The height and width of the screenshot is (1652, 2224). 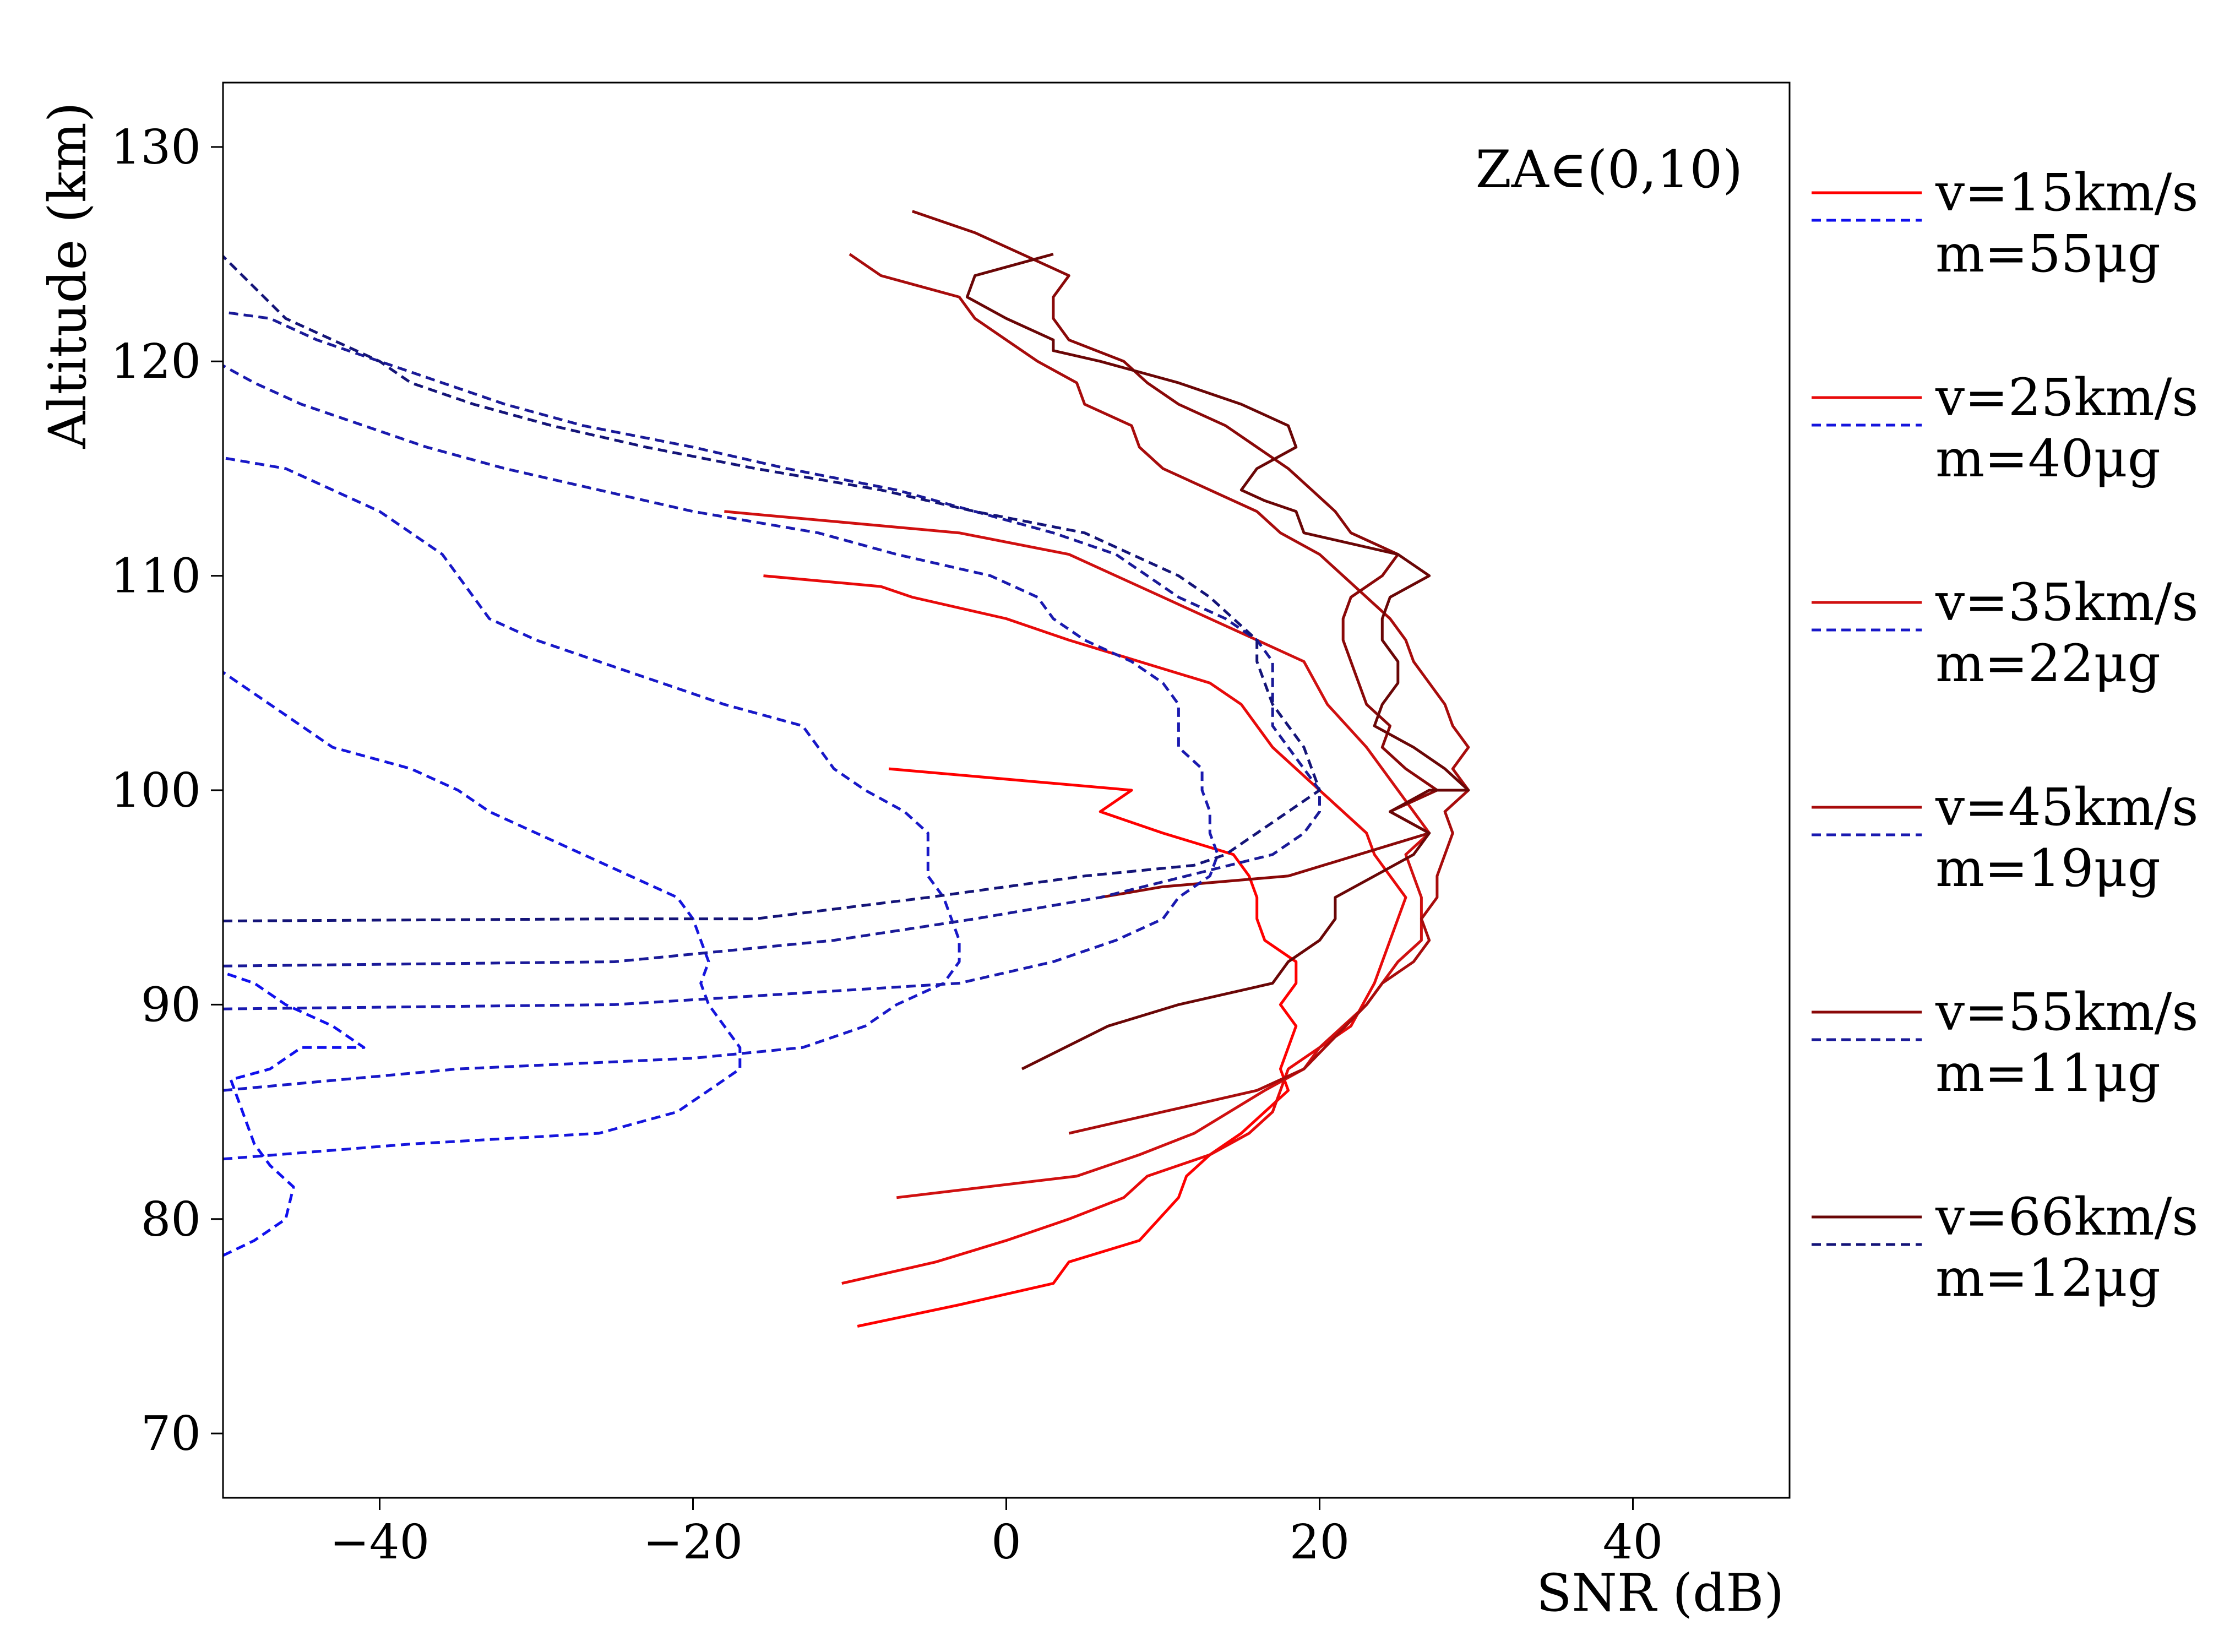 What do you see at coordinates (156, 147) in the screenshot?
I see `y-tick-label: 130` at bounding box center [156, 147].